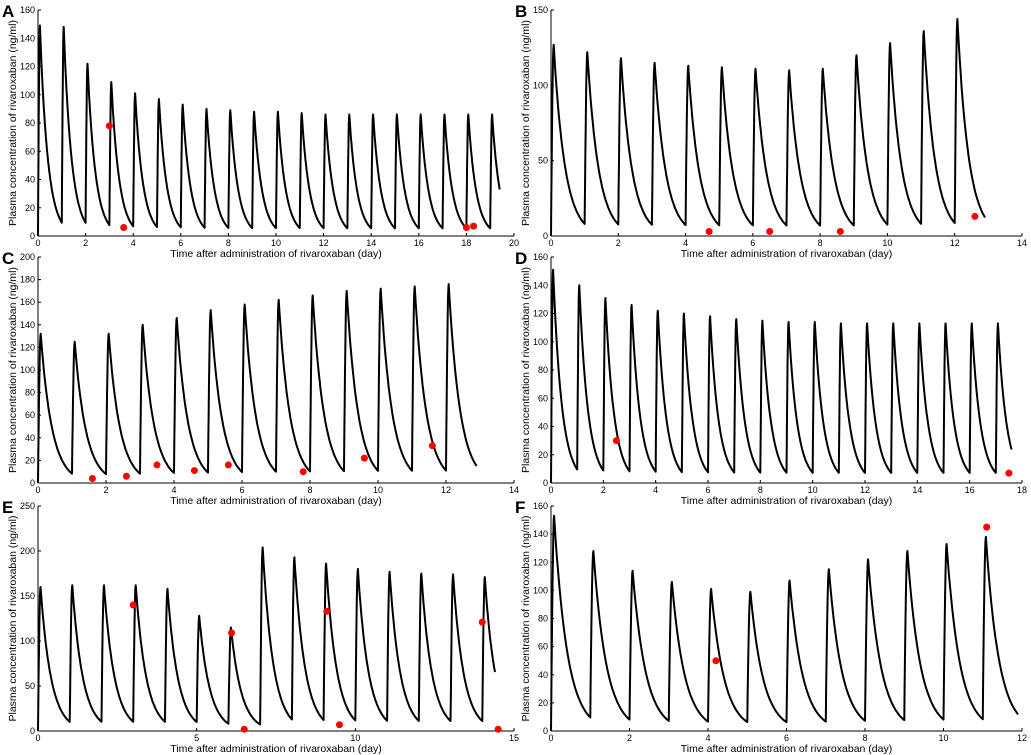 The height and width of the screenshot is (755, 1031). Describe the element at coordinates (917, 490) in the screenshot. I see `x-tick-label: 14` at that location.